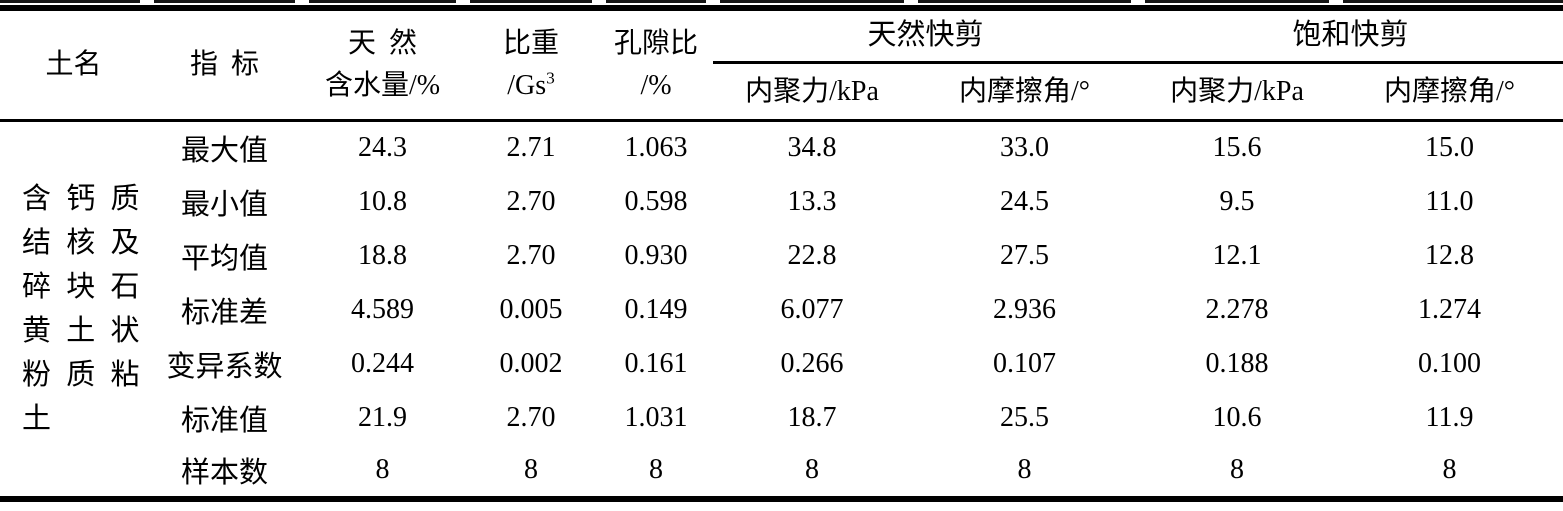 The width and height of the screenshot is (1563, 511). Describe the element at coordinates (656, 363) in the screenshot. I see `data-cell: 0.161` at that location.